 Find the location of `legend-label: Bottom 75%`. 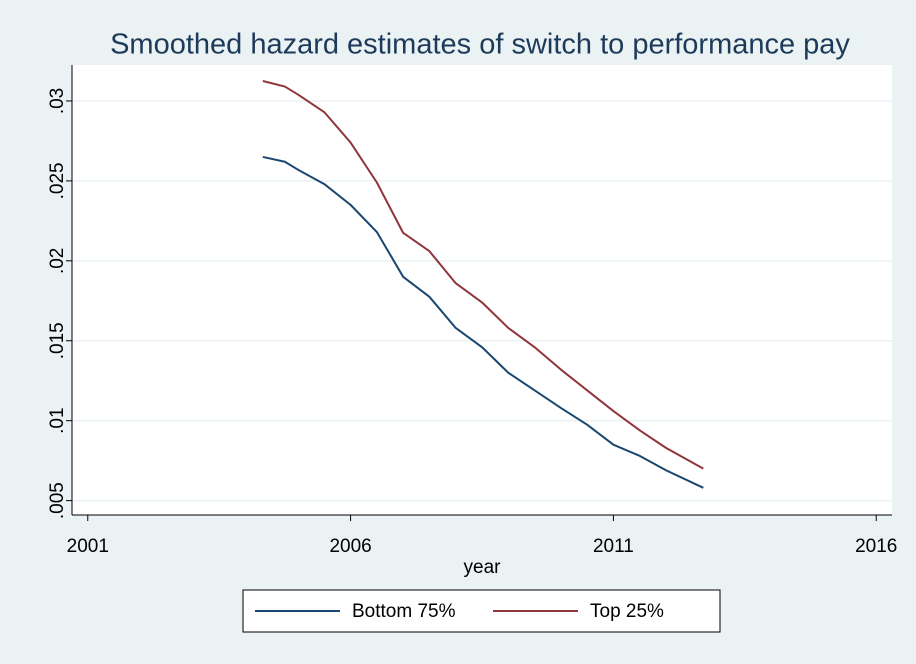

legend-label: Bottom 75% is located at coordinates (404, 611).